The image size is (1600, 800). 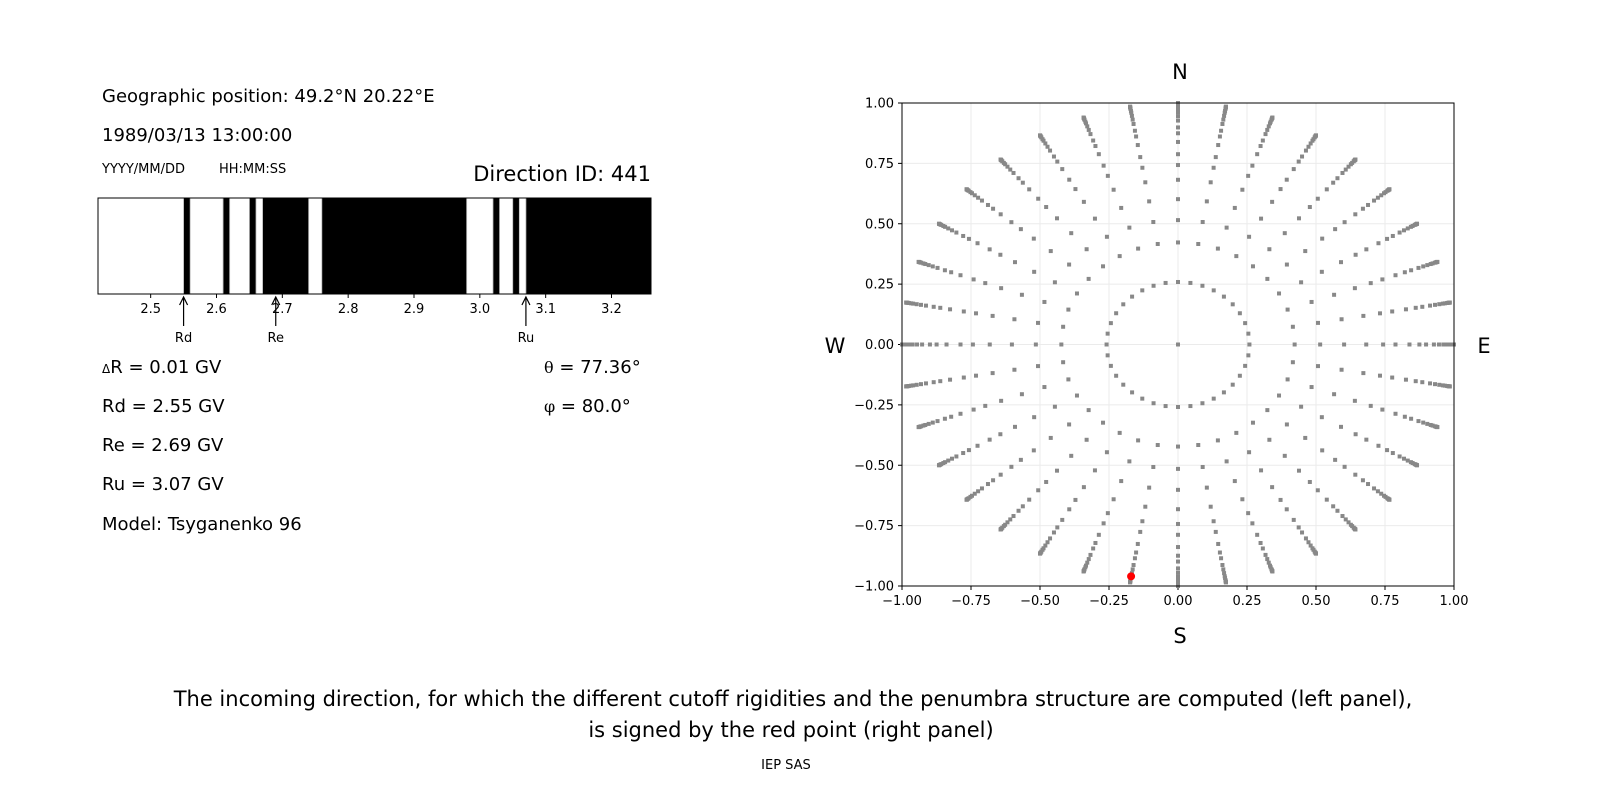 I want to click on marker-arrow-head, so click(x=526, y=300).